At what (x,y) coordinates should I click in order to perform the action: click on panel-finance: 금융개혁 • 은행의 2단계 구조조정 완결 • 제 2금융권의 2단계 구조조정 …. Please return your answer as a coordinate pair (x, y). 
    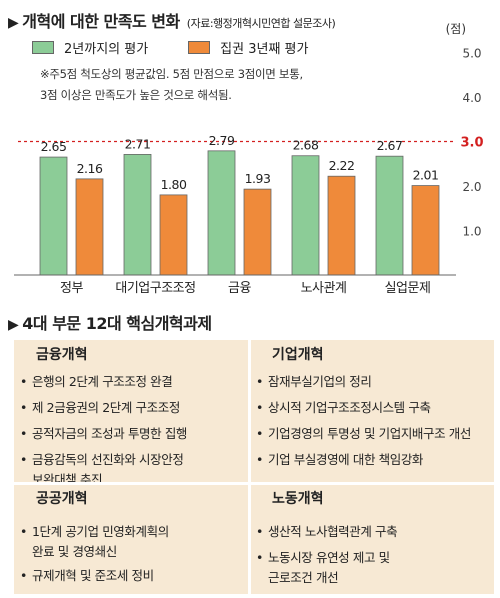
    Looking at the image, I should click on (132, 413).